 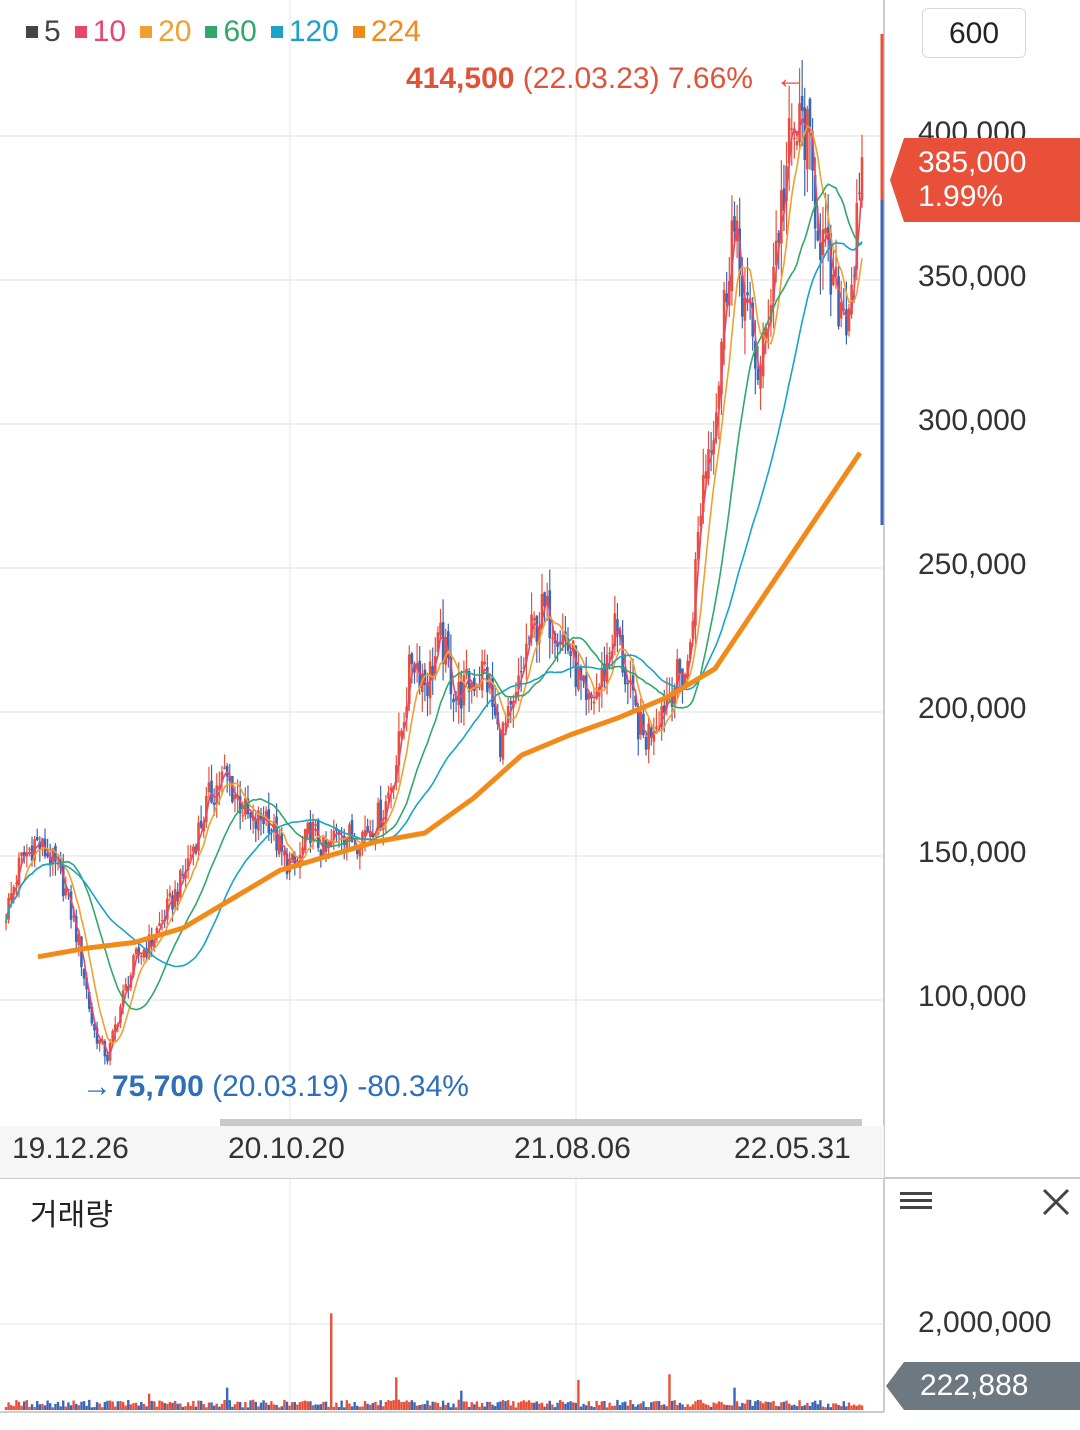 What do you see at coordinates (275, 1087) in the screenshot?
I see `min-price-annotation: →75,700 (20.03.19) -80.34%` at bounding box center [275, 1087].